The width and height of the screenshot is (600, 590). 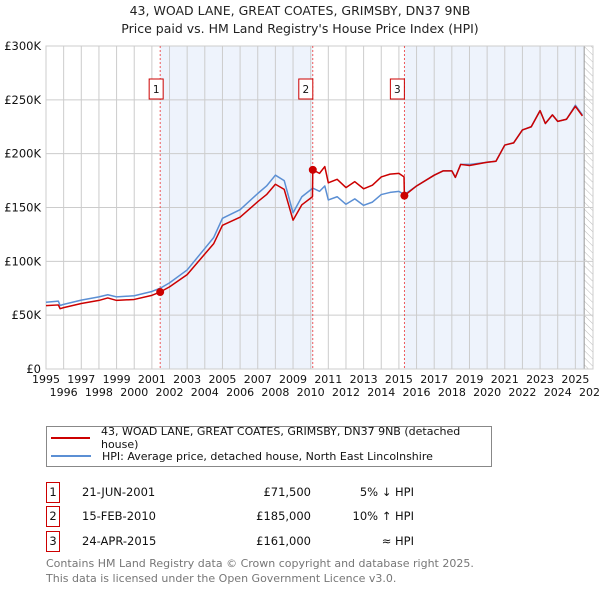 I want to click on x-tick-label: 2013, so click(x=364, y=379).